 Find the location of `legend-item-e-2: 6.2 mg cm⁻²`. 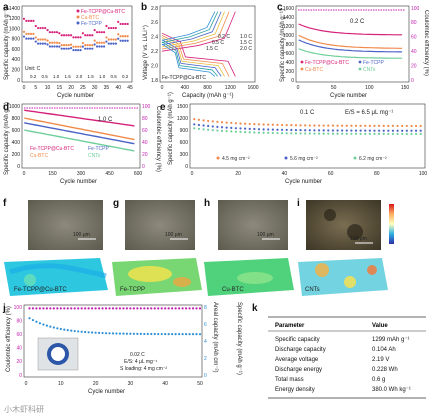

legend-item-e-2: 6.2 mg cm⁻² is located at coordinates (373, 159).